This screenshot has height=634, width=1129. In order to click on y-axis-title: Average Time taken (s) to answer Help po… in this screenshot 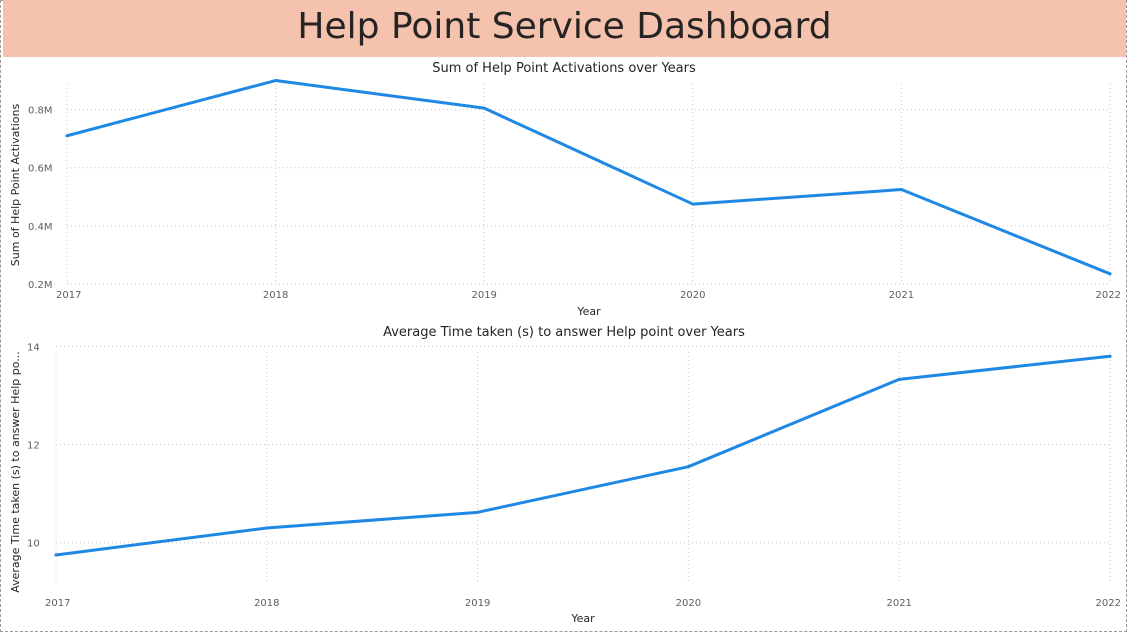, I will do `click(15, 472)`.